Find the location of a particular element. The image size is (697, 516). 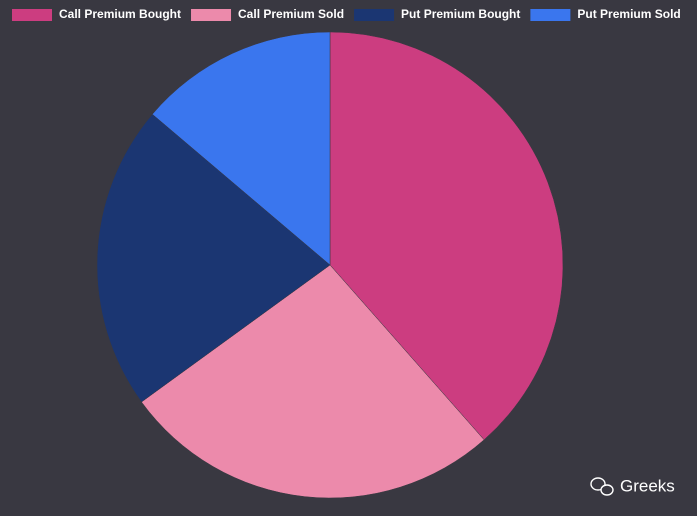

legend-label: Call Premium Sold is located at coordinates (291, 14).